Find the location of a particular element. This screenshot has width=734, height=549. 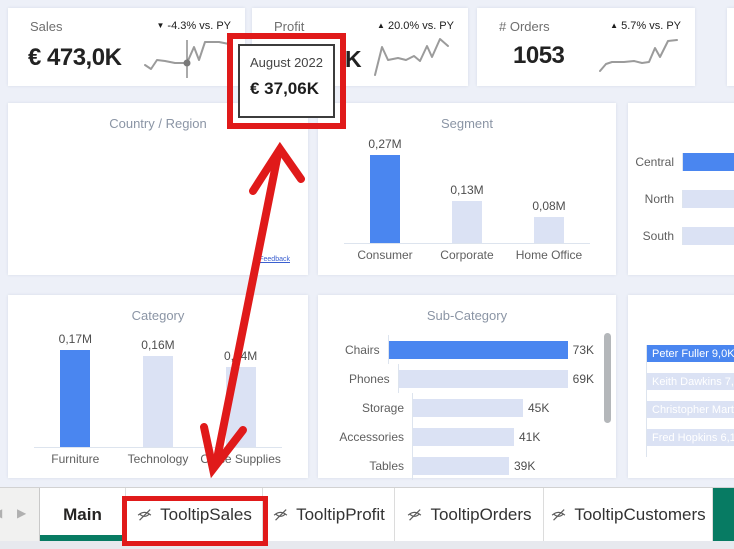

bar-row: Accessories 41K is located at coordinates (466, 436).